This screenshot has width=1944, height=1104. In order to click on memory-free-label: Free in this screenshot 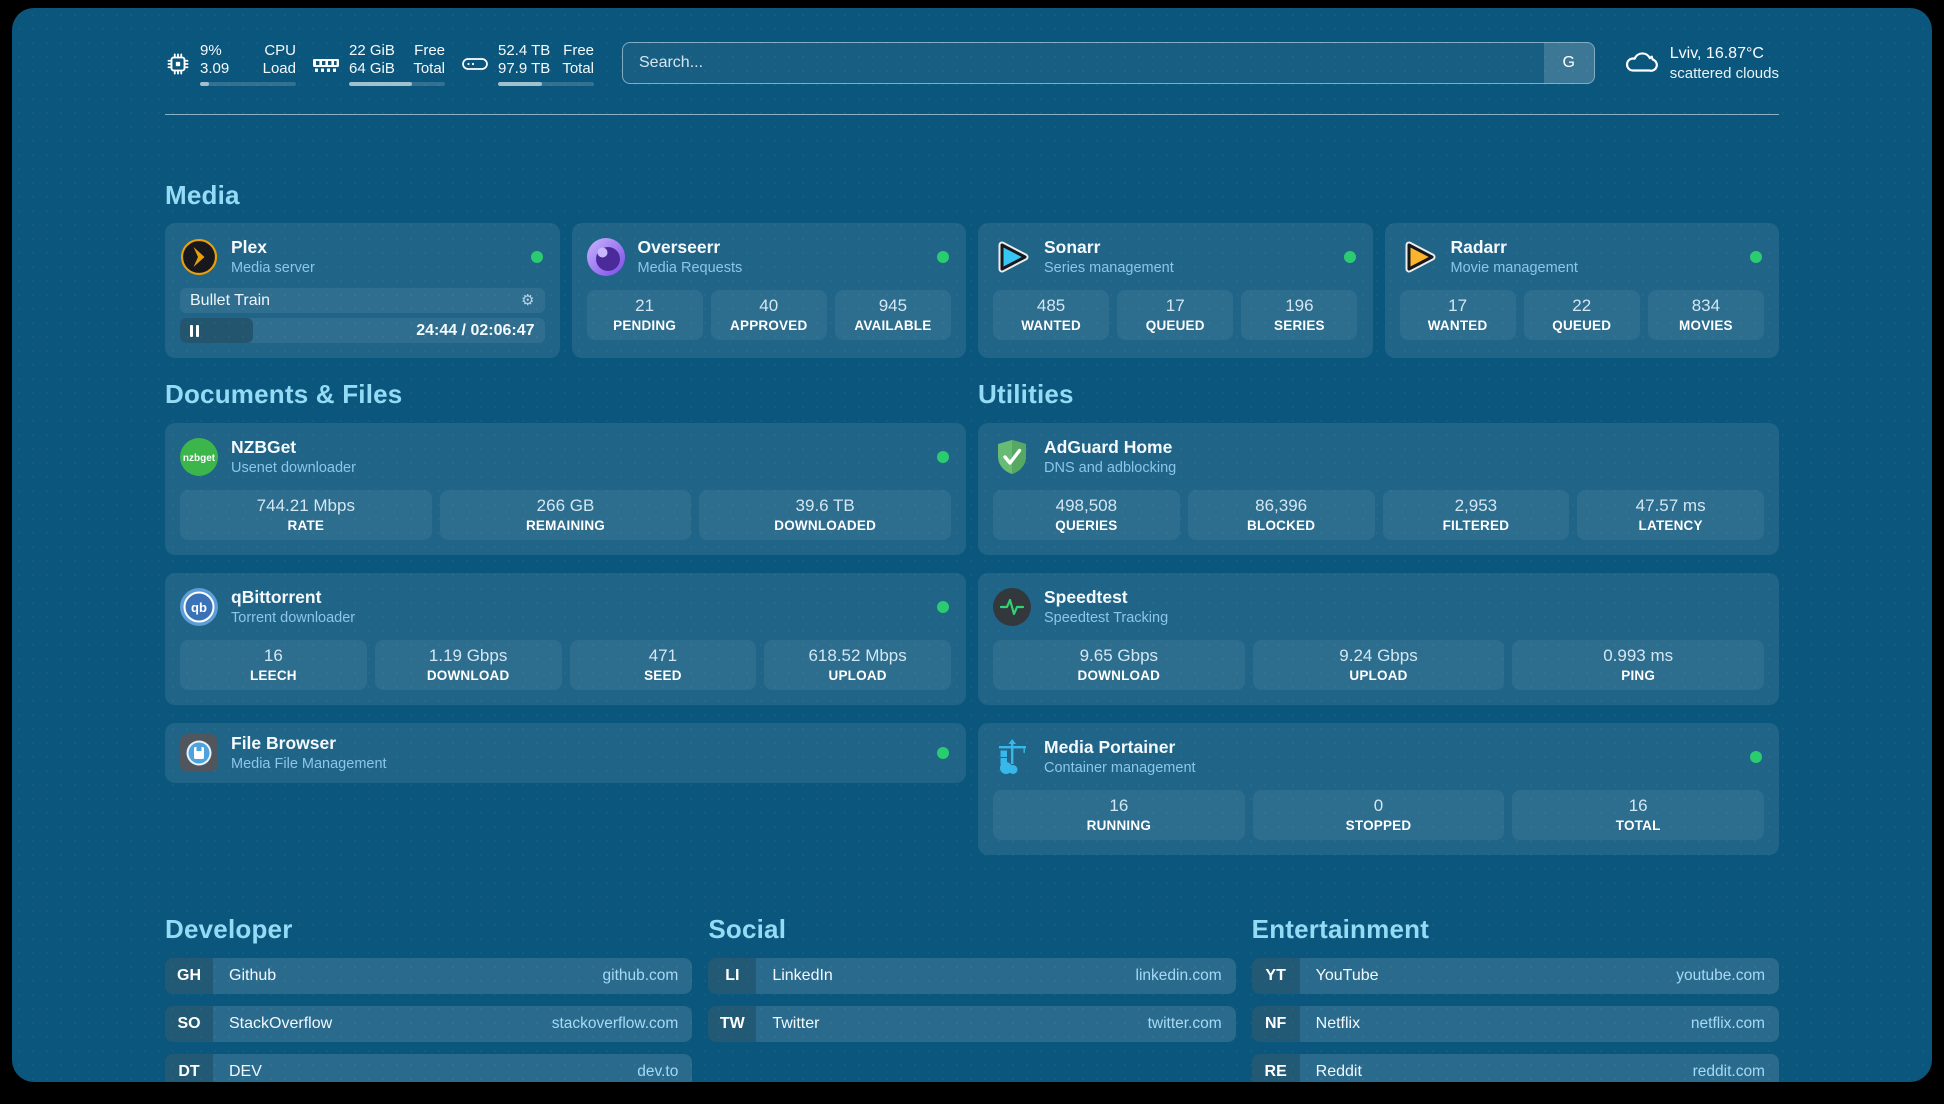, I will do `click(429, 50)`.